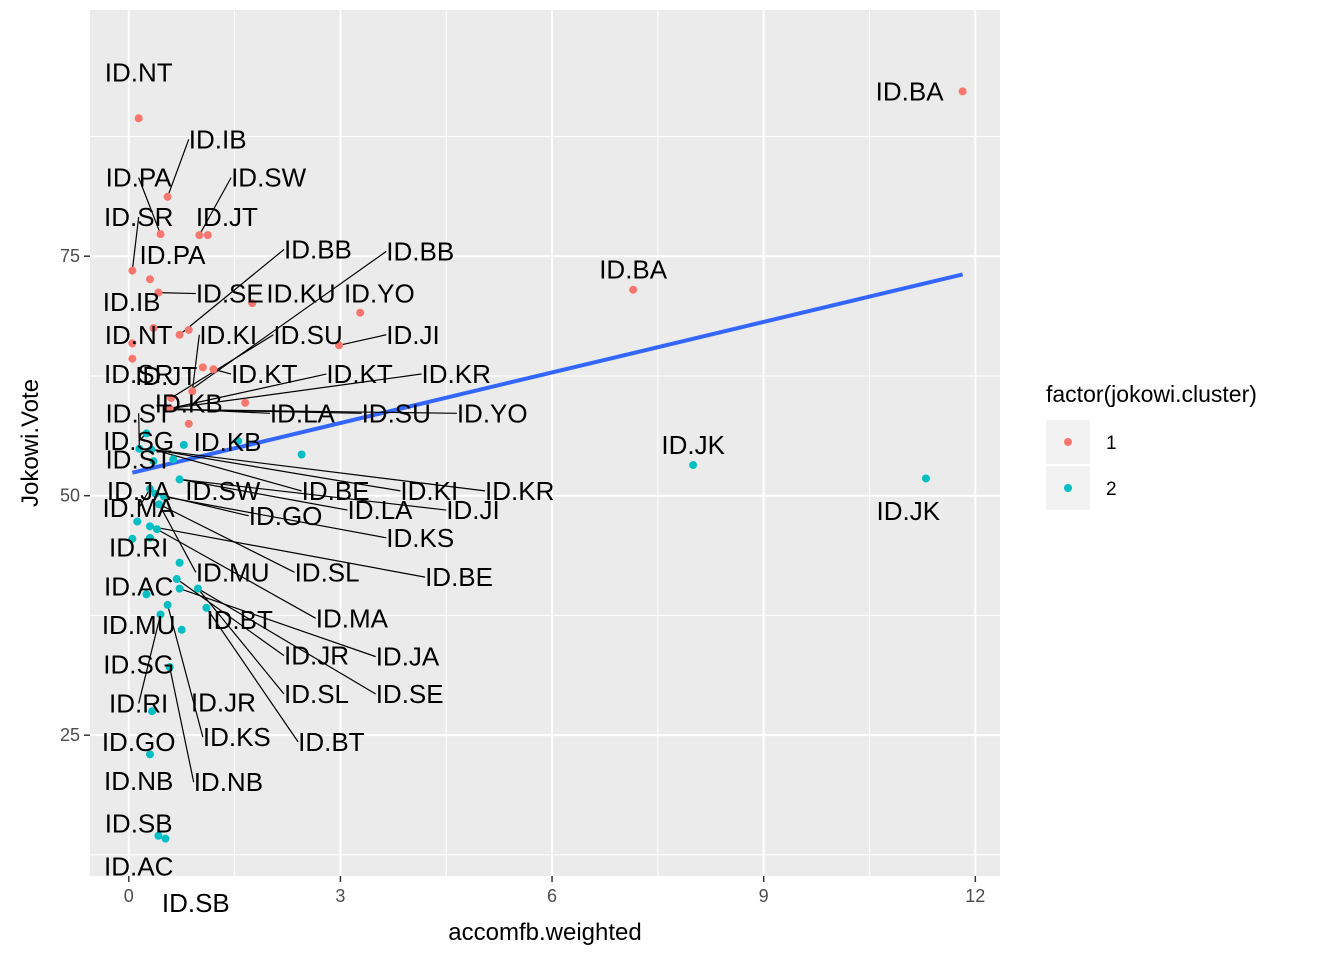 The image size is (1344, 960). I want to click on point-label: ID.JR, so click(223, 703).